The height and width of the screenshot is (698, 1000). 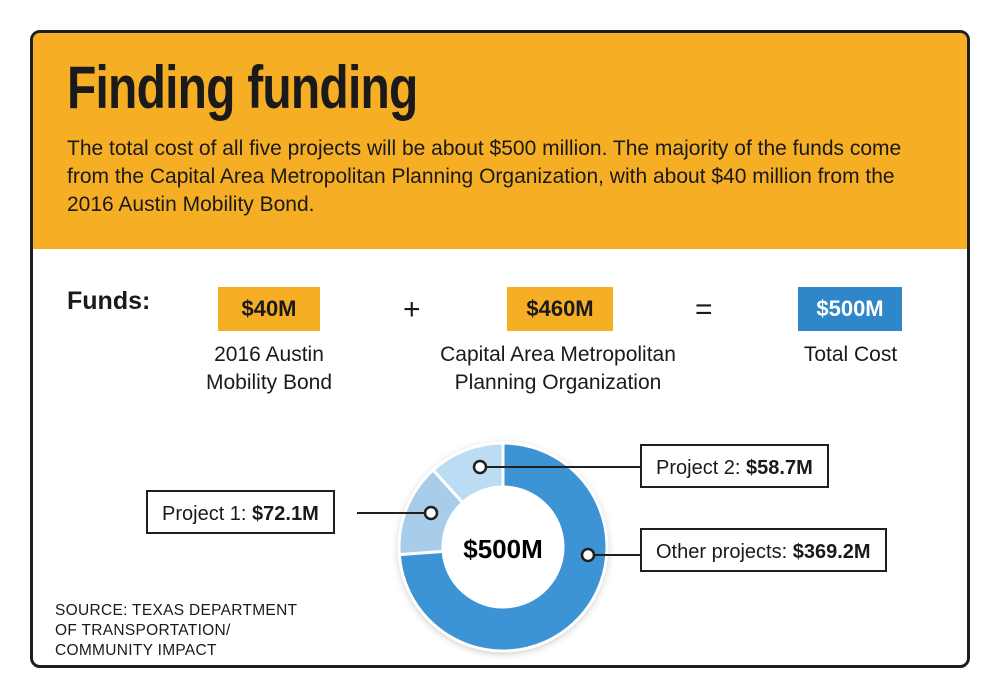 I want to click on plus-sign: +, so click(x=412, y=309).